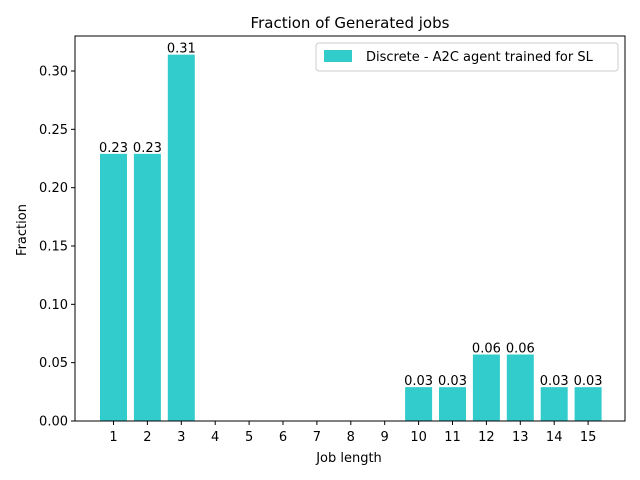 The width and height of the screenshot is (640, 480). Describe the element at coordinates (348, 458) in the screenshot. I see `x-axis-label: Job length` at that location.